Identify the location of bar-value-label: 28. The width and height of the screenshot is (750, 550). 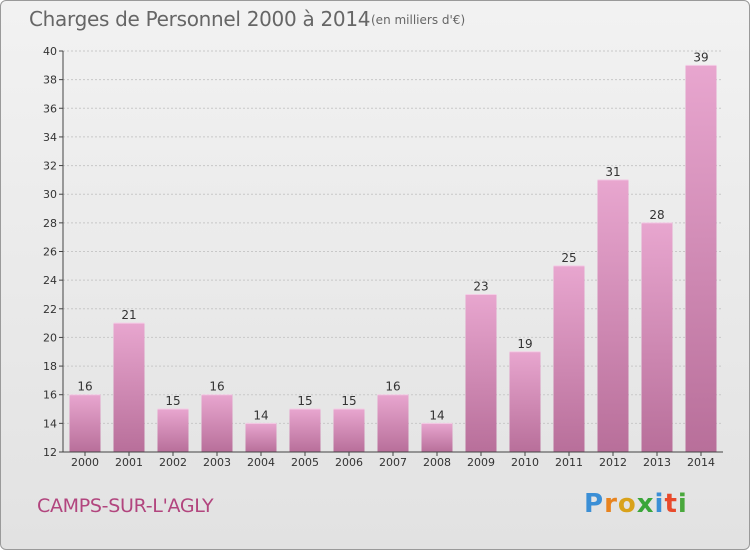
(656, 215).